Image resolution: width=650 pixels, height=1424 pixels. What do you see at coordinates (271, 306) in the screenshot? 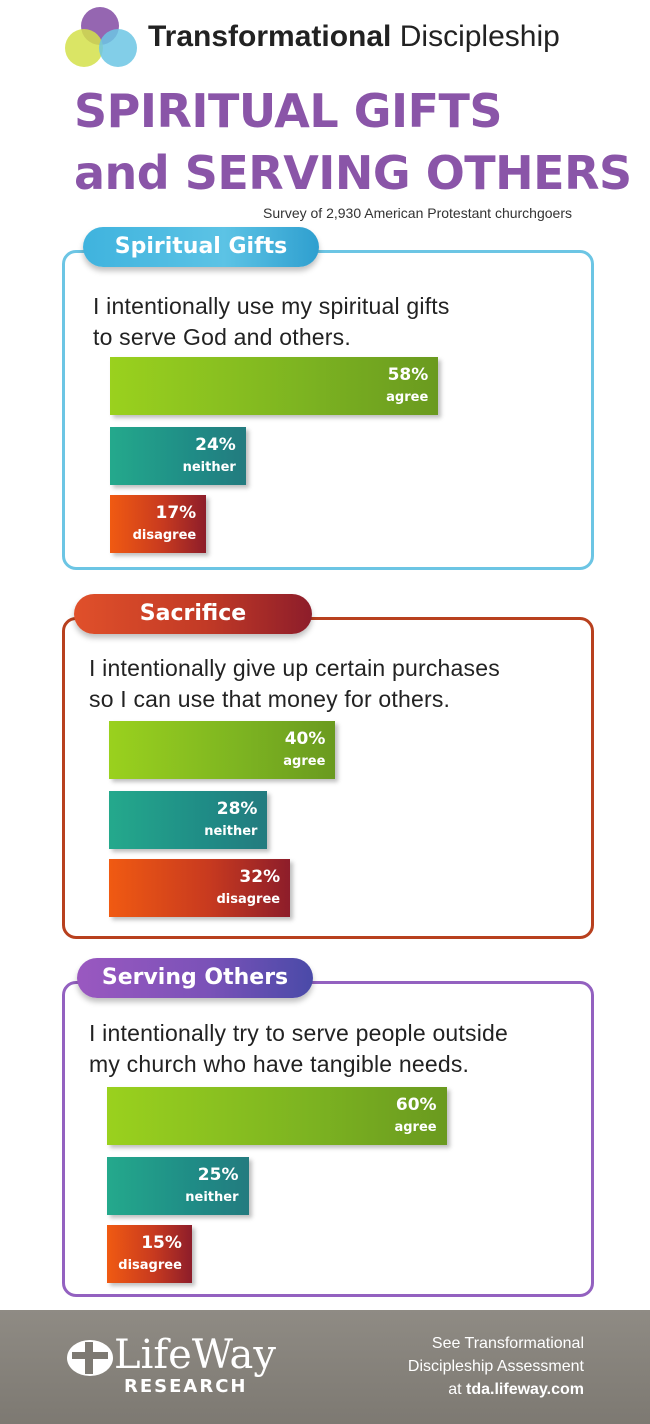
I see `statement-line-1: I intentionally use my spiritual gifts` at bounding box center [271, 306].